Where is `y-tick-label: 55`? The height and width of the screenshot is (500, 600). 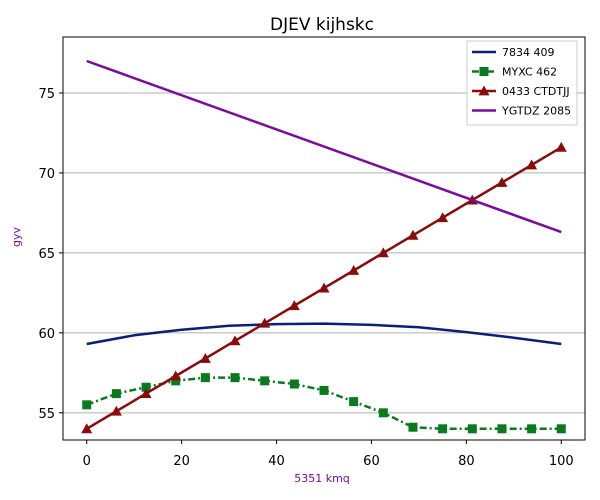
y-tick-label: 55 is located at coordinates (46, 414).